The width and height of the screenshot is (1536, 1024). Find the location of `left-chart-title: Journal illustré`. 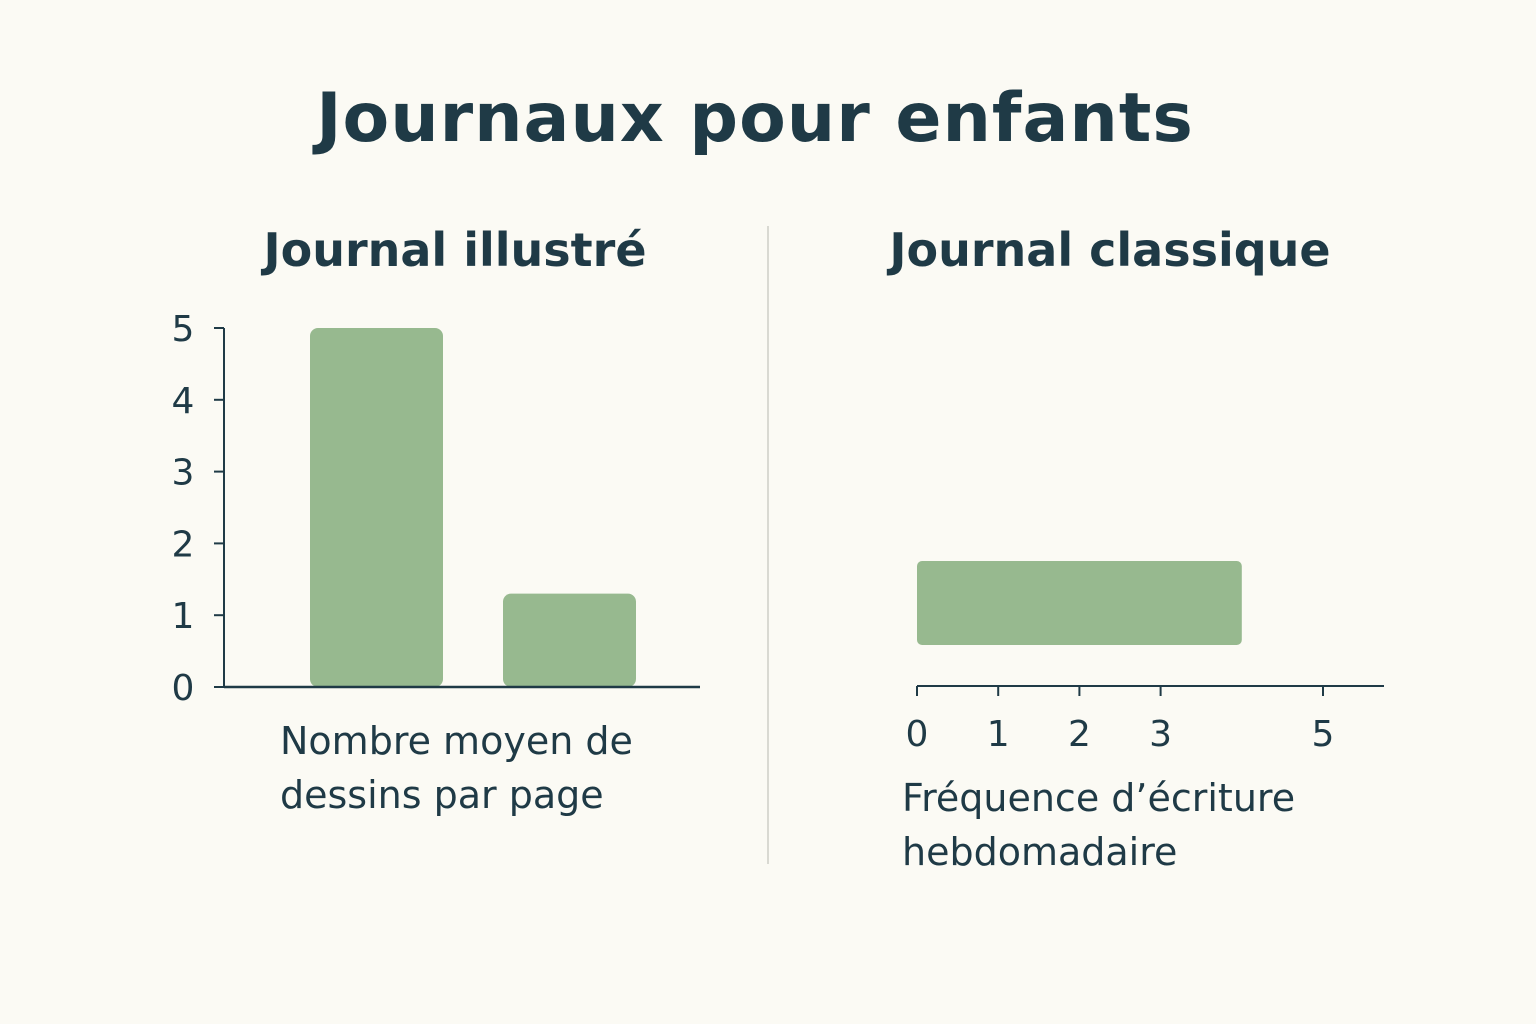

left-chart-title: Journal illustré is located at coordinates (455, 250).